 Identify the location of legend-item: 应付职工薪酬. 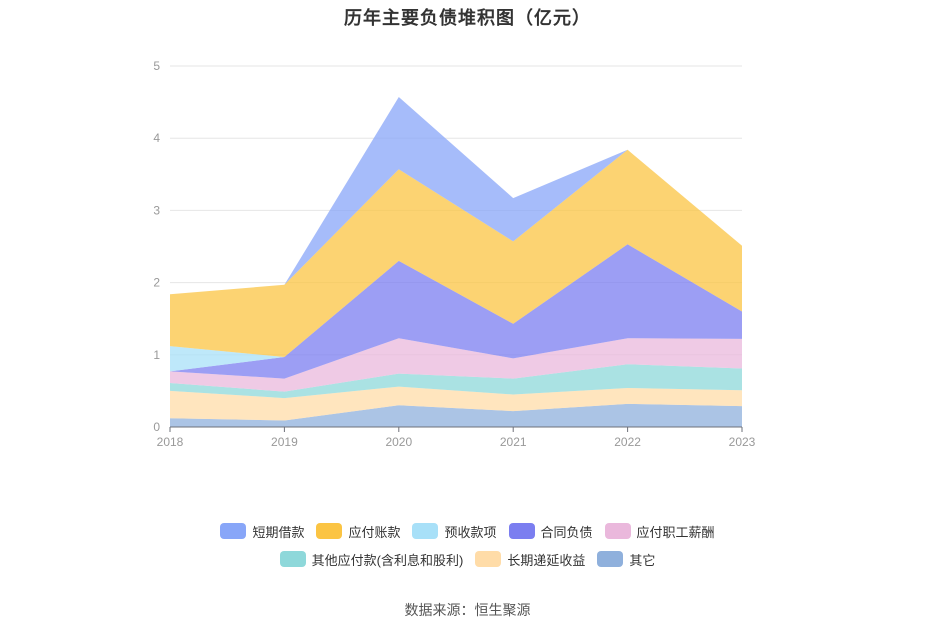
(659, 531).